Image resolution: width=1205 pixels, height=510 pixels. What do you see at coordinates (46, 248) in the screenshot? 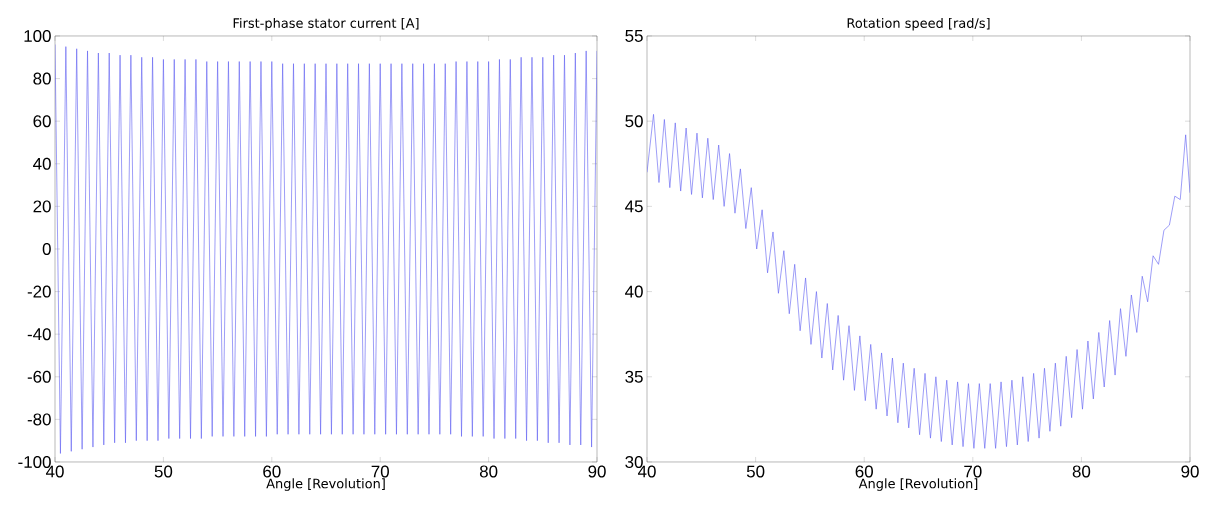
I see `y-tick-label: 0` at bounding box center [46, 248].